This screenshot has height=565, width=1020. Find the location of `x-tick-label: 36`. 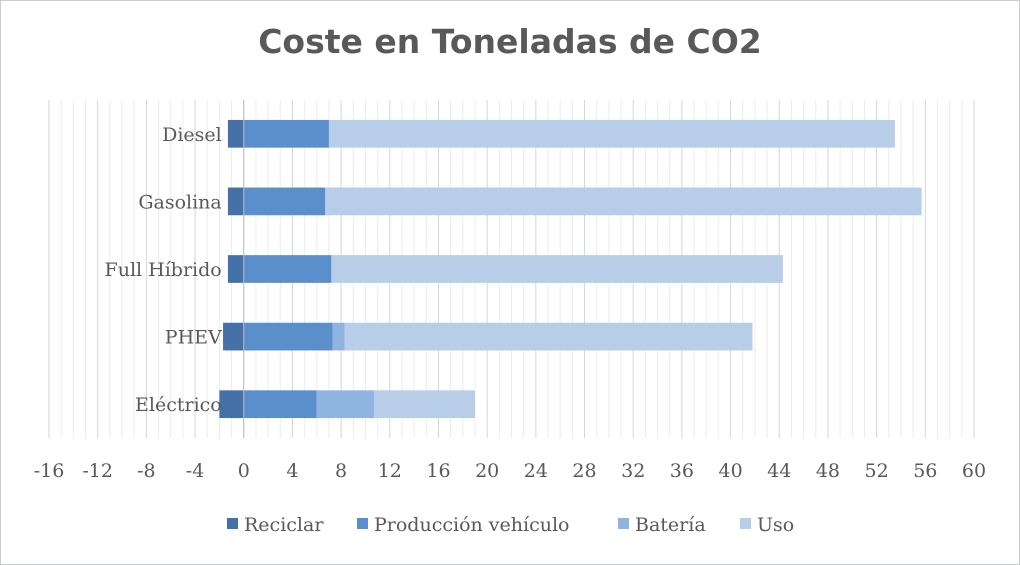

x-tick-label: 36 is located at coordinates (682, 471).